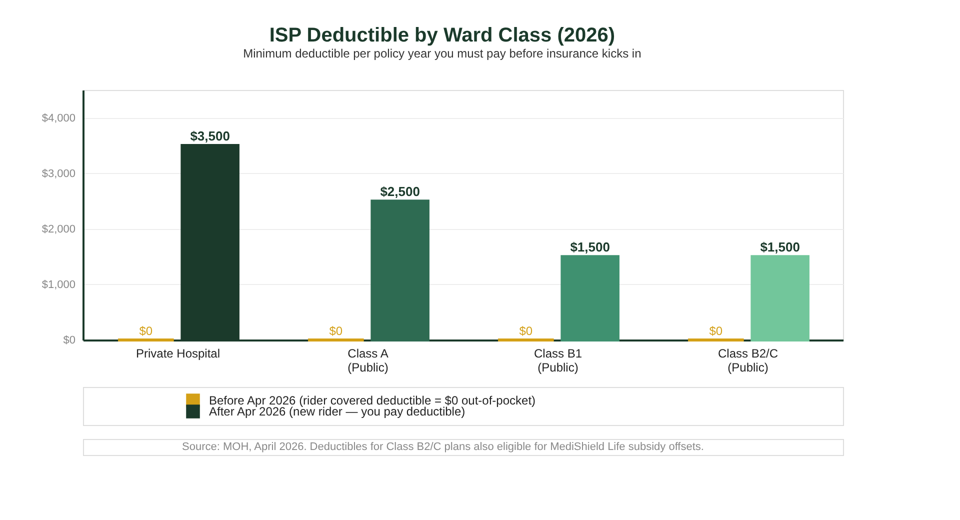  What do you see at coordinates (59, 284) in the screenshot?
I see `y-tick-label: $1,000` at bounding box center [59, 284].